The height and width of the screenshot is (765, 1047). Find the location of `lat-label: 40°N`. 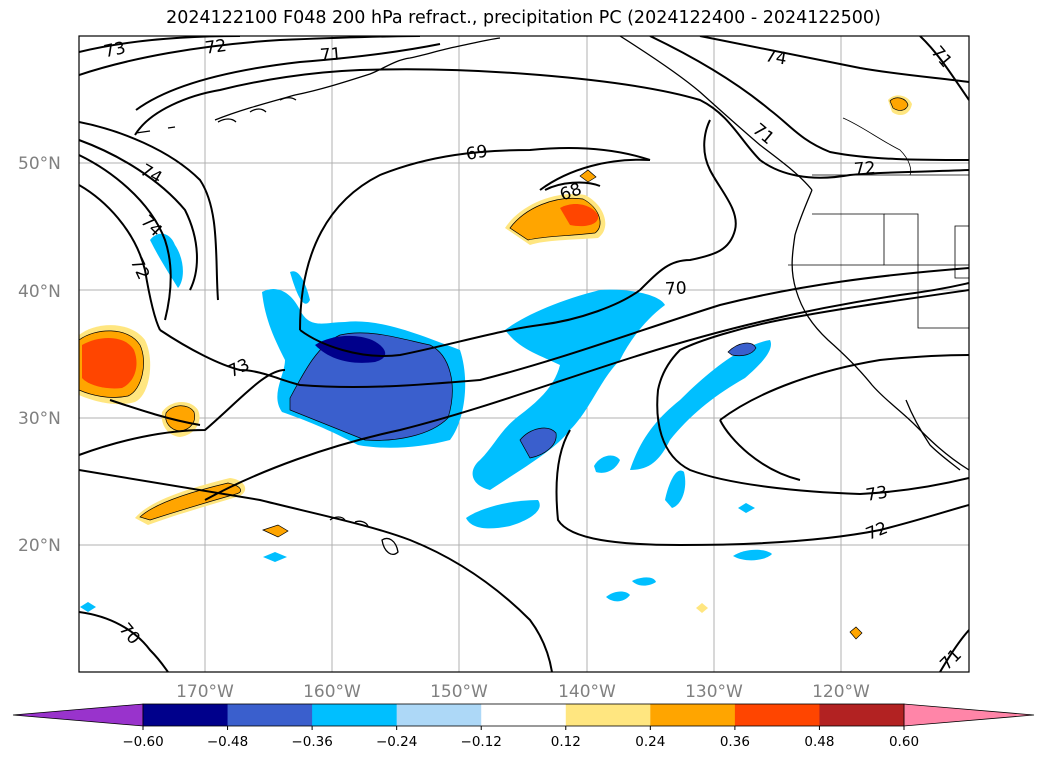

lat-label: 40°N is located at coordinates (39, 292).